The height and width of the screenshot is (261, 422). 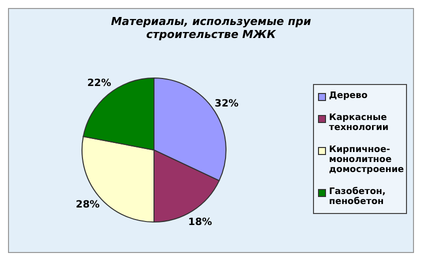 I want to click on legend-label: Газобетон, пенобетон, so click(x=358, y=196).